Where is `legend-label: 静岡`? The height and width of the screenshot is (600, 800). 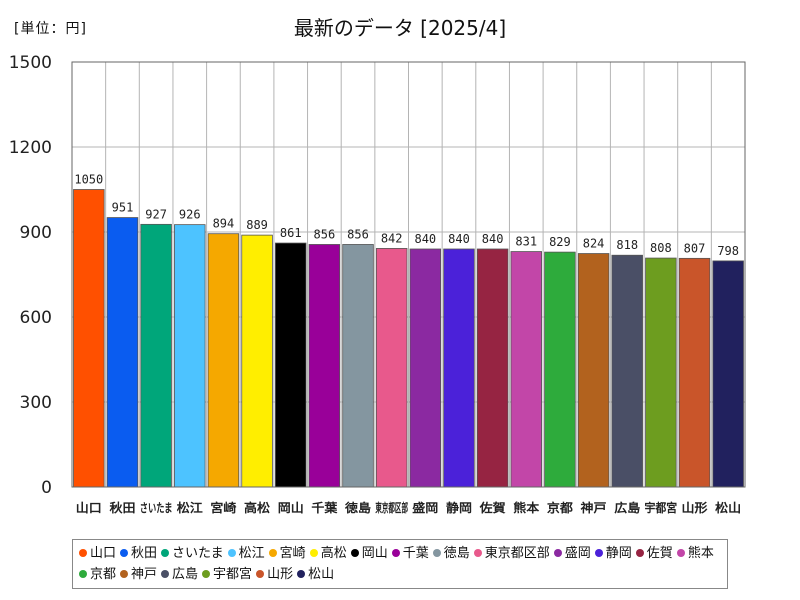
legend-label: 静岡 is located at coordinates (618, 553).